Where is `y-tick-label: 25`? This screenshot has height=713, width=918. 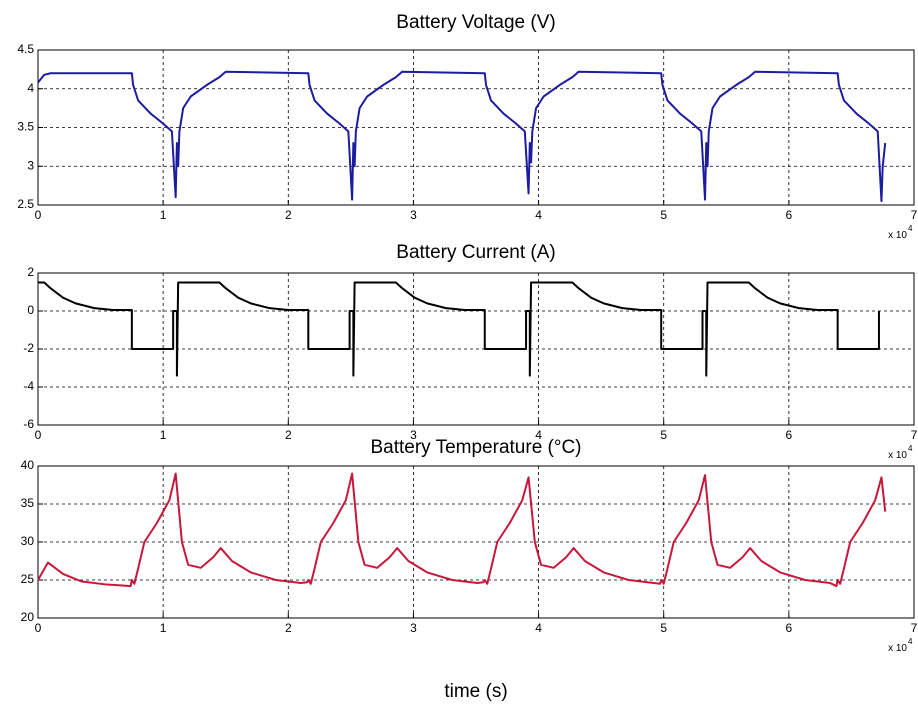
y-tick-label: 25 is located at coordinates (28, 579).